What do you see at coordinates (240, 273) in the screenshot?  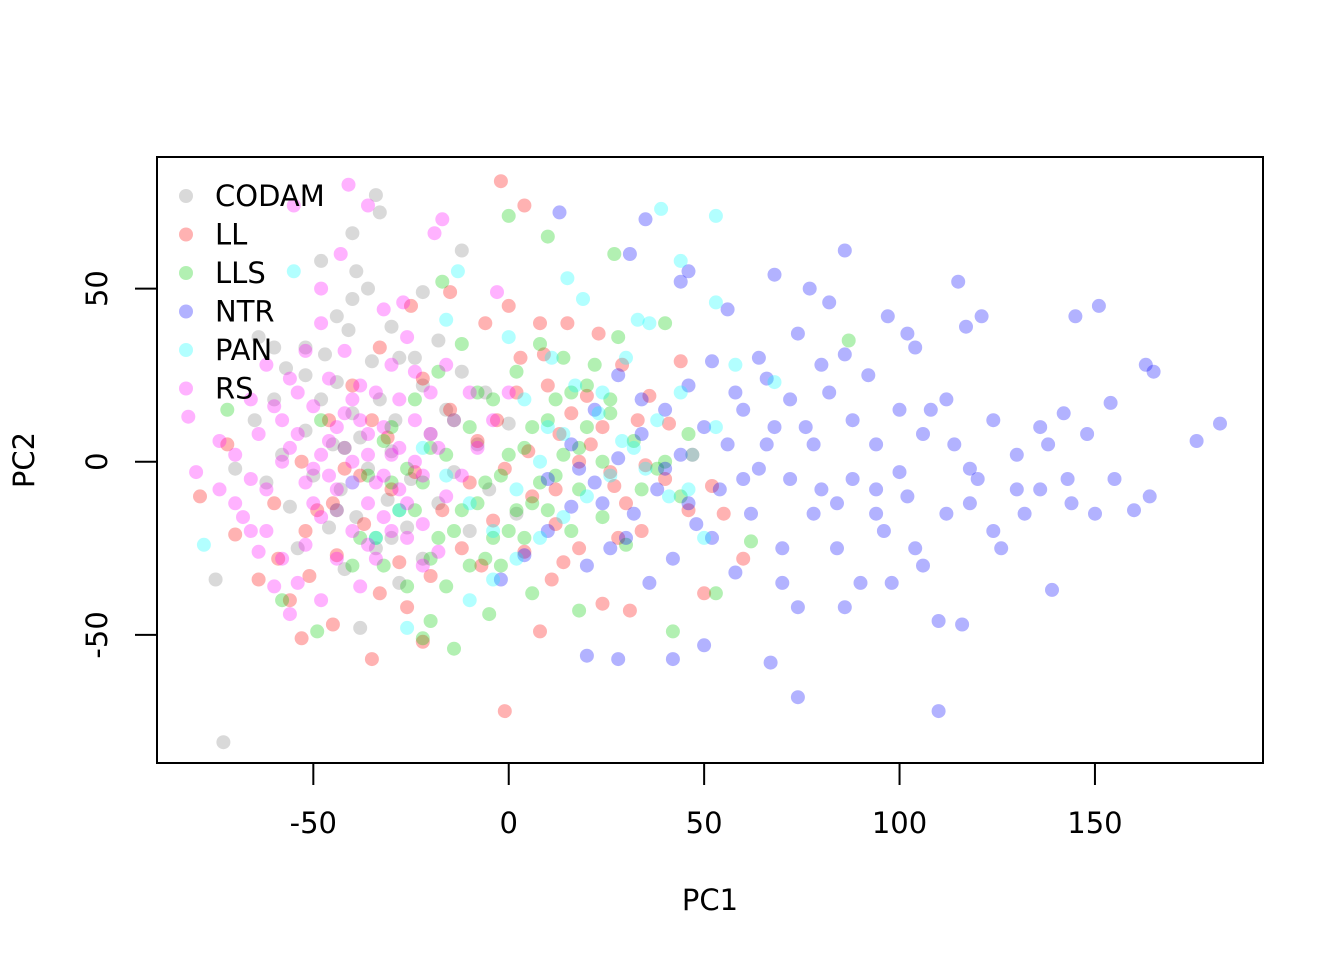 I see `legend-label: LLS` at bounding box center [240, 273].